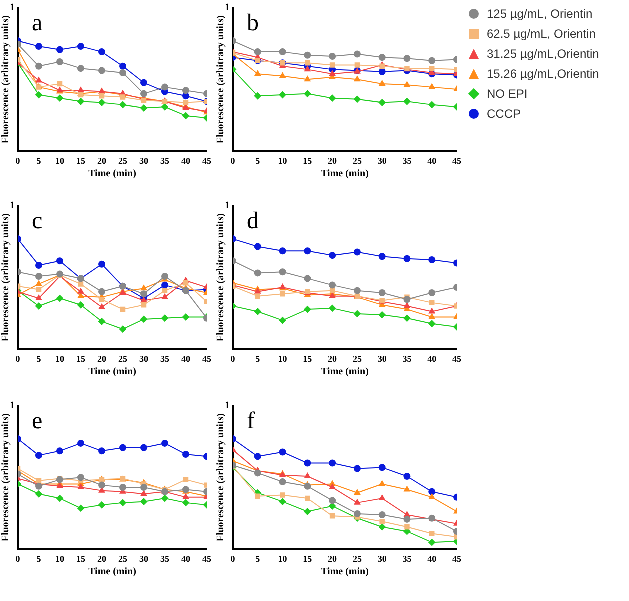  I want to click on chart-title: f, so click(251, 421).